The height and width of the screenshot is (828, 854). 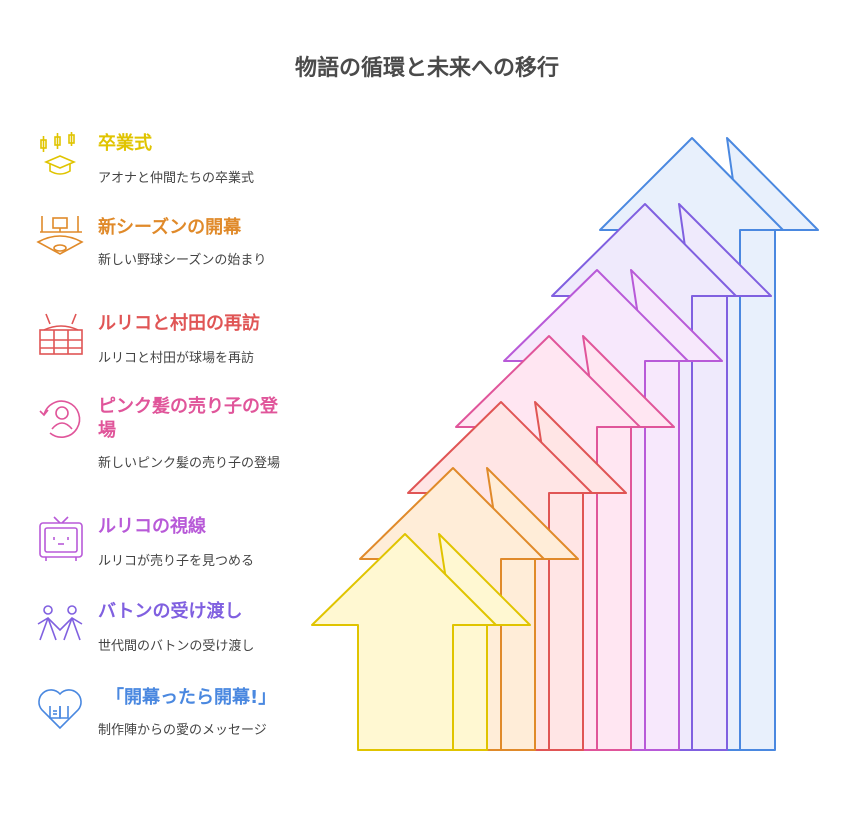 What do you see at coordinates (125, 143) in the screenshot?
I see `item-heading: 卒業式` at bounding box center [125, 143].